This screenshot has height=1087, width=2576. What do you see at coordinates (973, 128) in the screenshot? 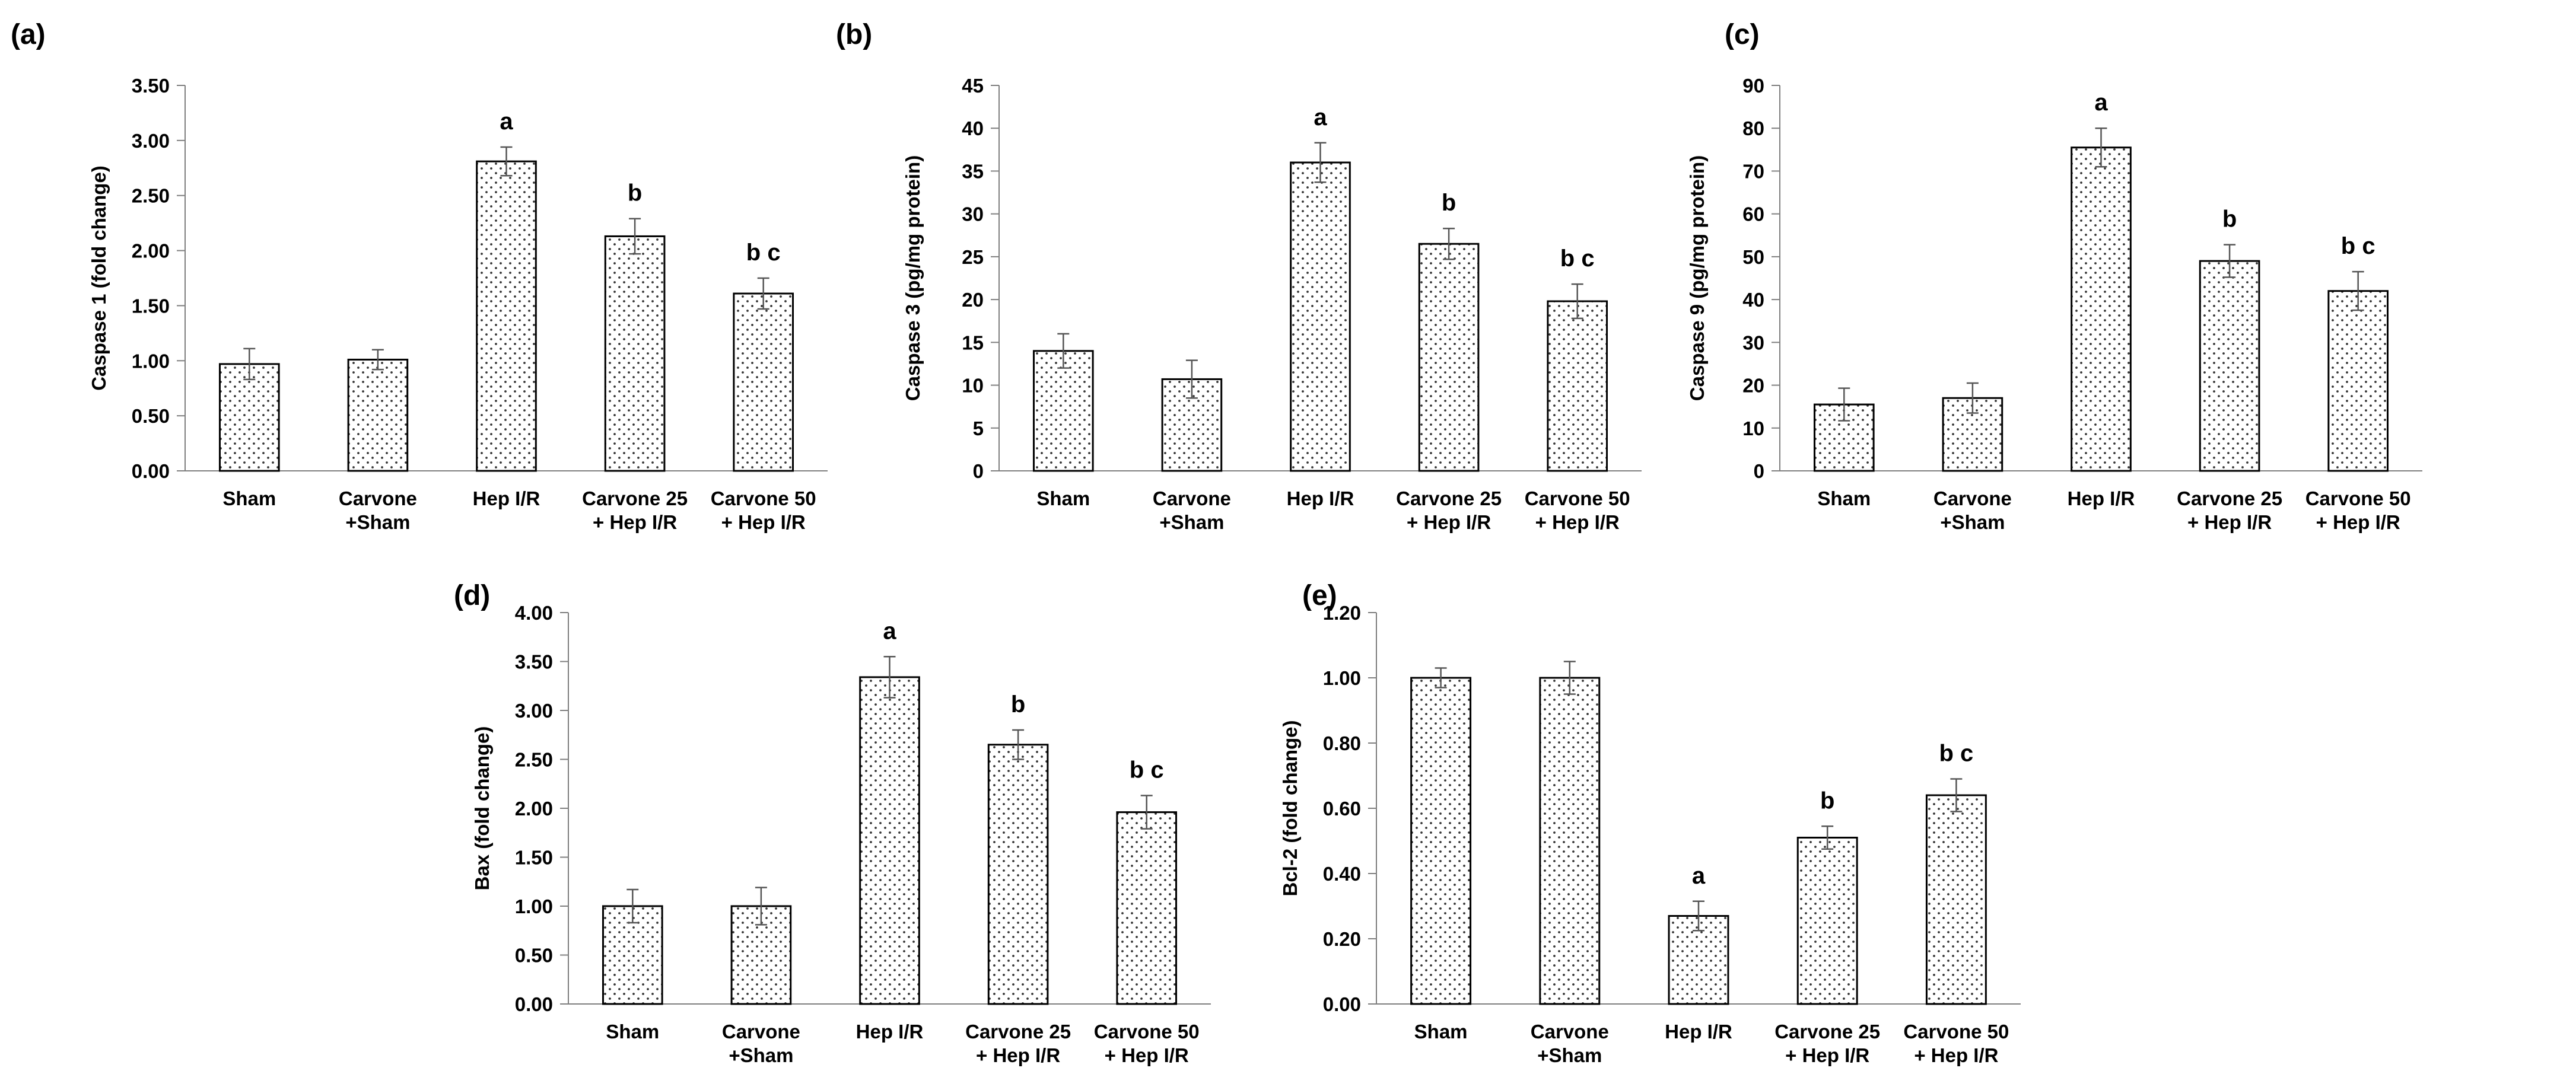
I see `y-tick-label: 40` at bounding box center [973, 128].